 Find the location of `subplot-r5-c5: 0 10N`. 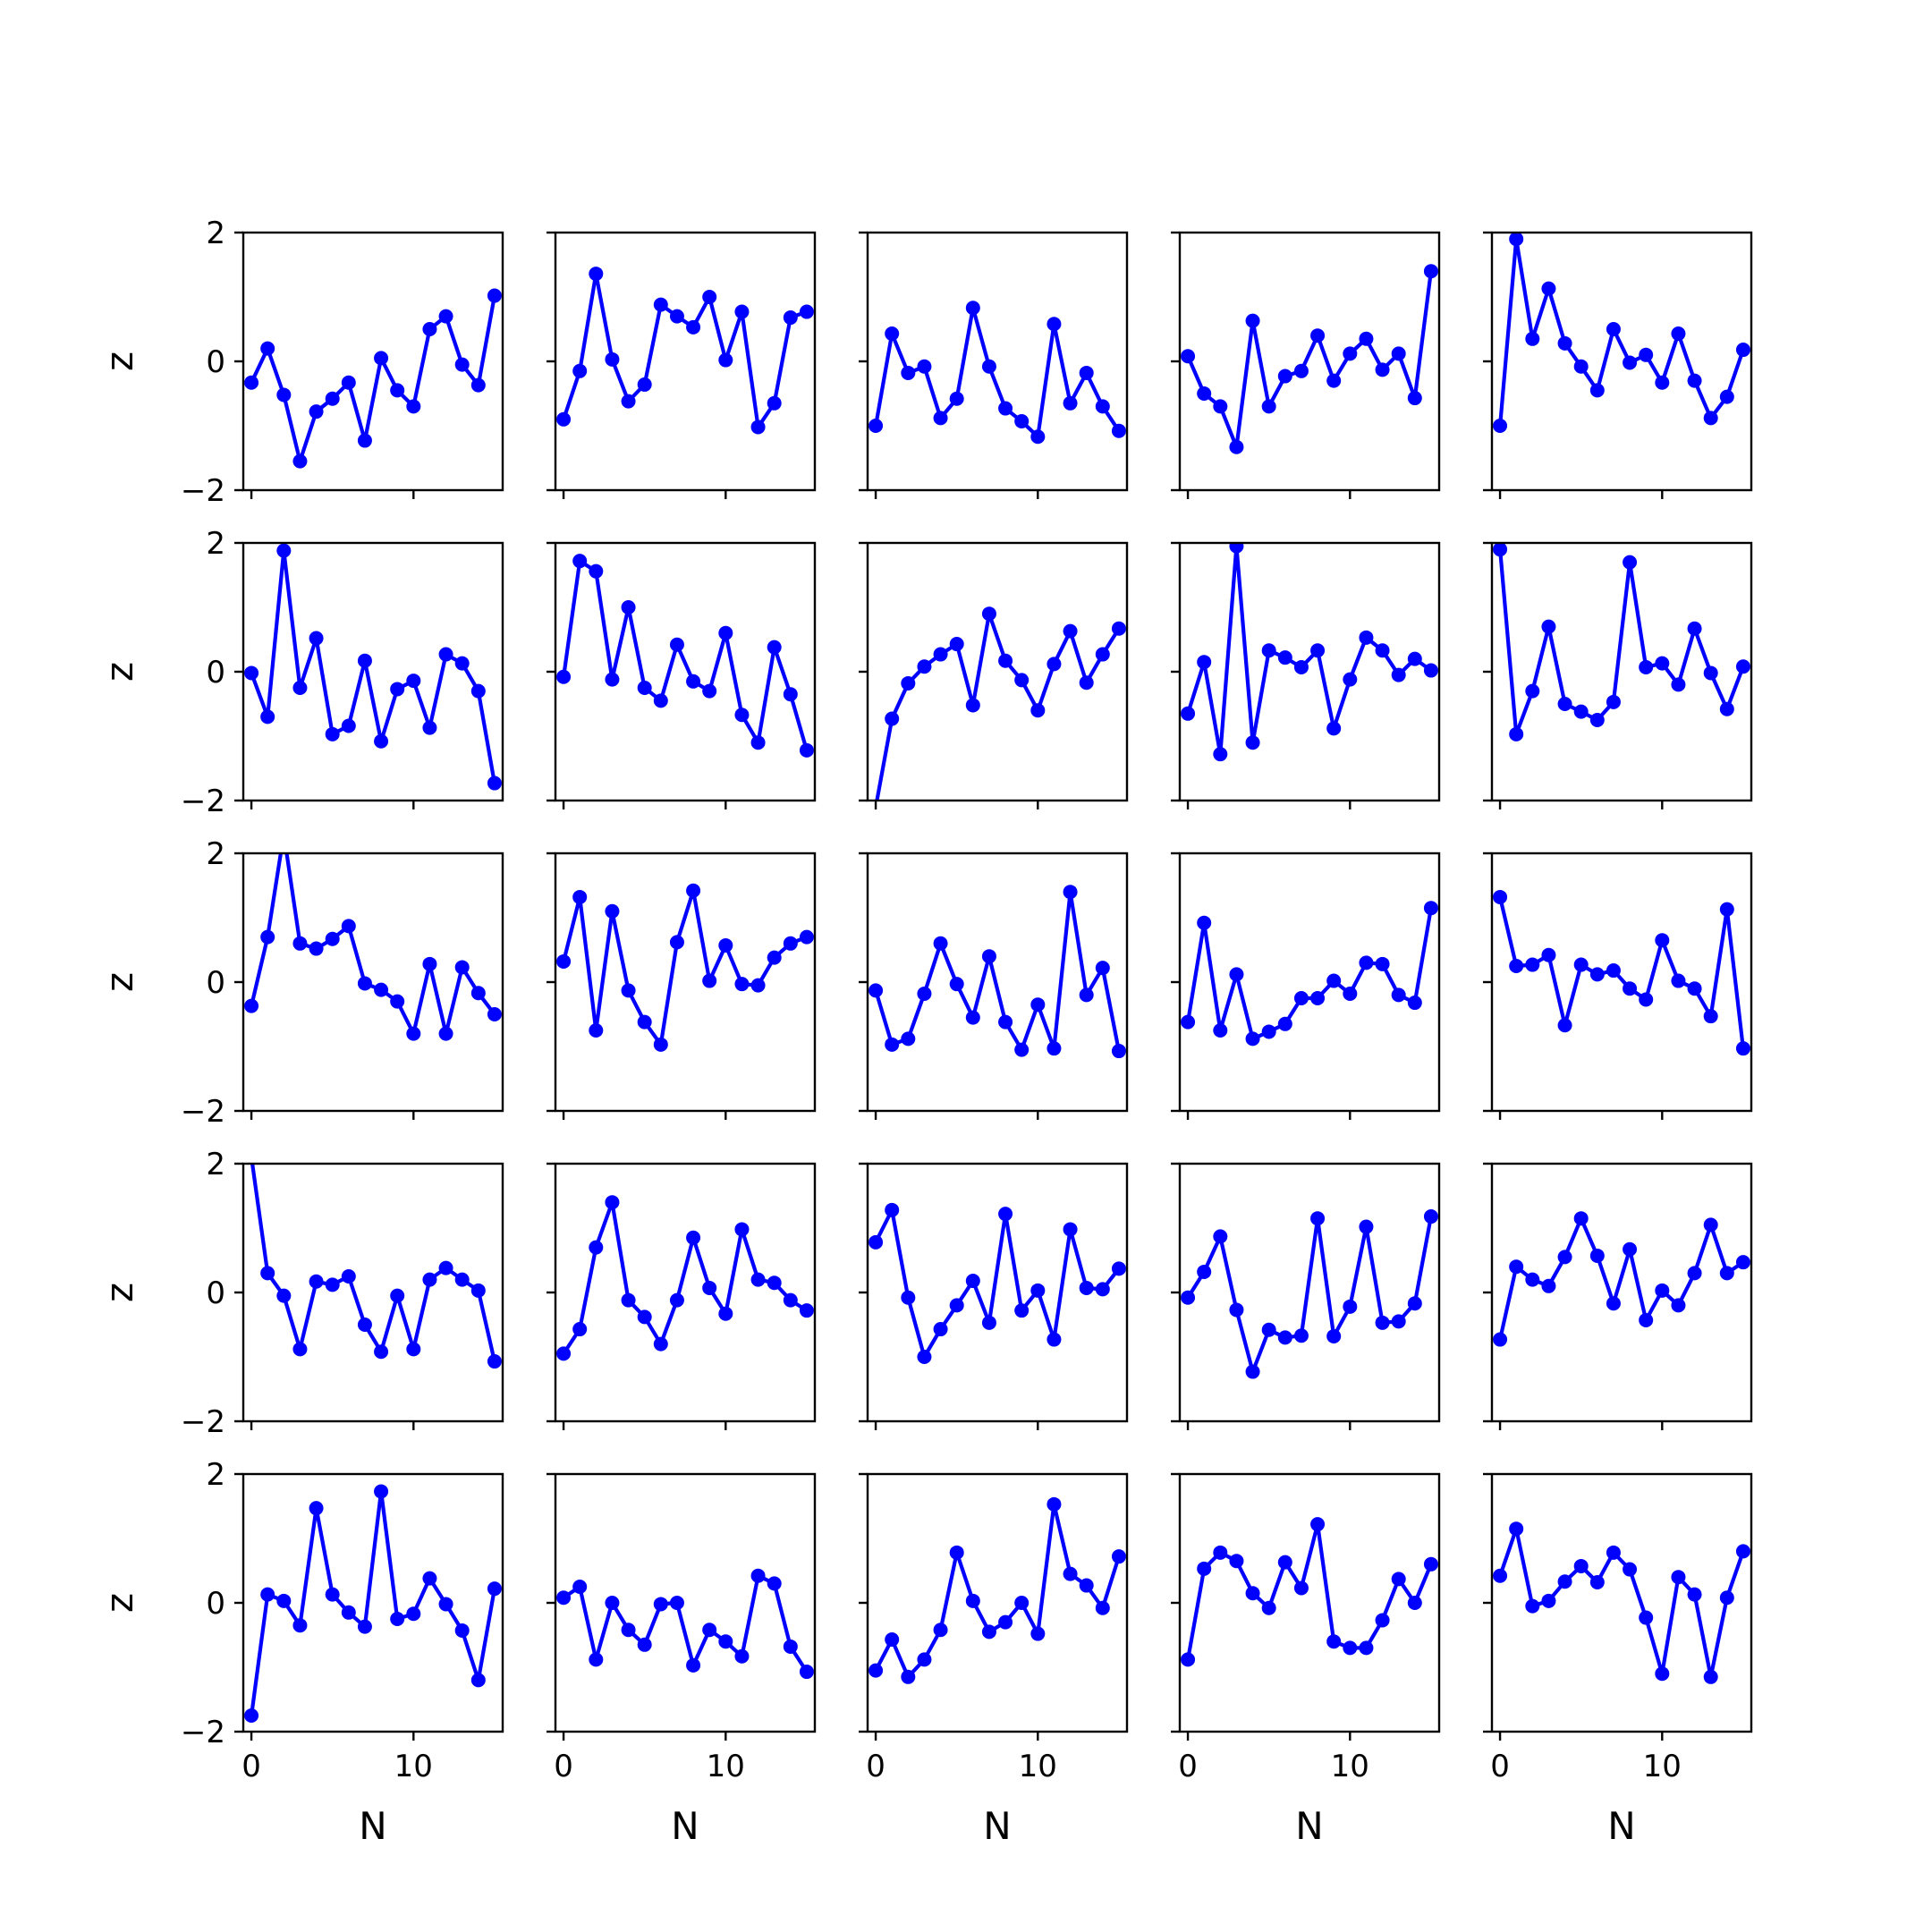

subplot-r5-c5: 0 10N is located at coordinates (1618, 1660).